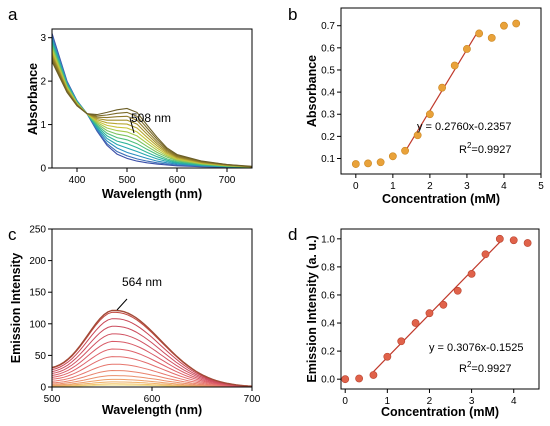 The width and height of the screenshot is (550, 426). What do you see at coordinates (177, 180) in the screenshot?
I see `a-x-tick-label: 600` at bounding box center [177, 180].